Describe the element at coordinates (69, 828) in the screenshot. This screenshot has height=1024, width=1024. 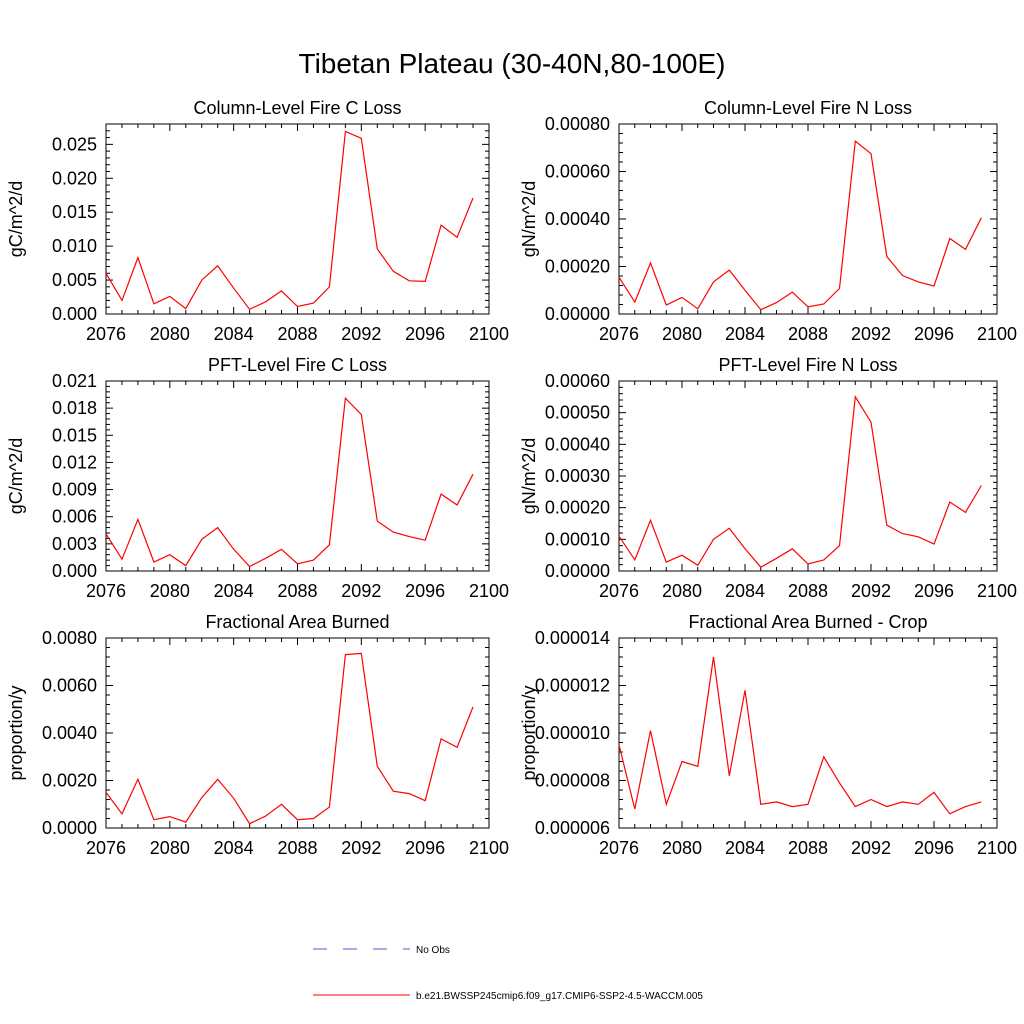
I see `panel5-y-tick-label: 0.0000` at that location.